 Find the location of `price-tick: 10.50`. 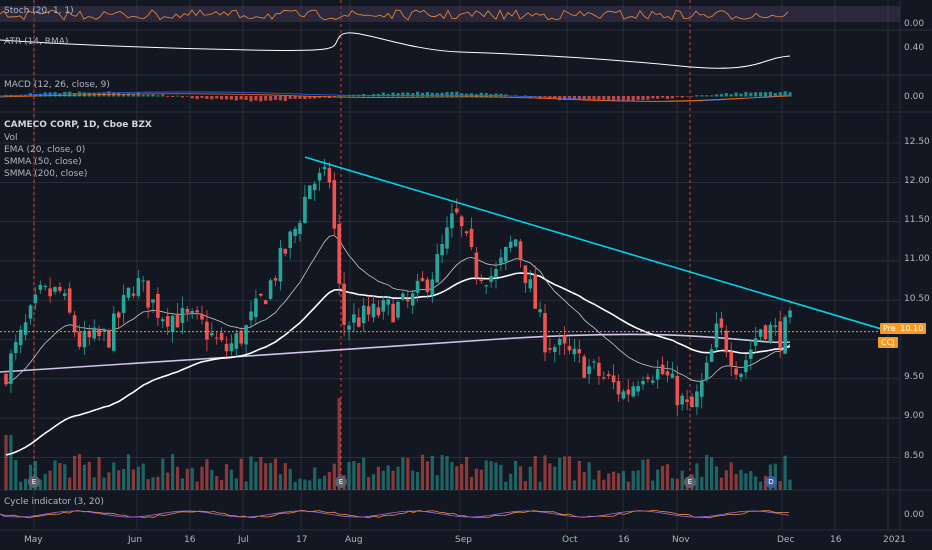

price-tick: 10.50 is located at coordinates (917, 299).